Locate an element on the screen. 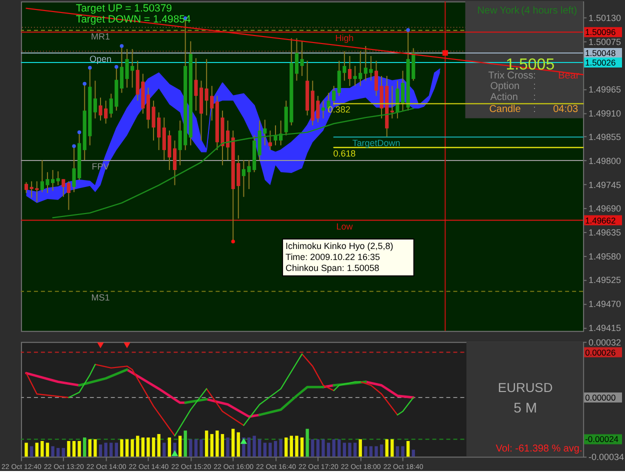 This screenshot has height=475, width=625. y-tick-label: 1.49580 is located at coordinates (604, 256).